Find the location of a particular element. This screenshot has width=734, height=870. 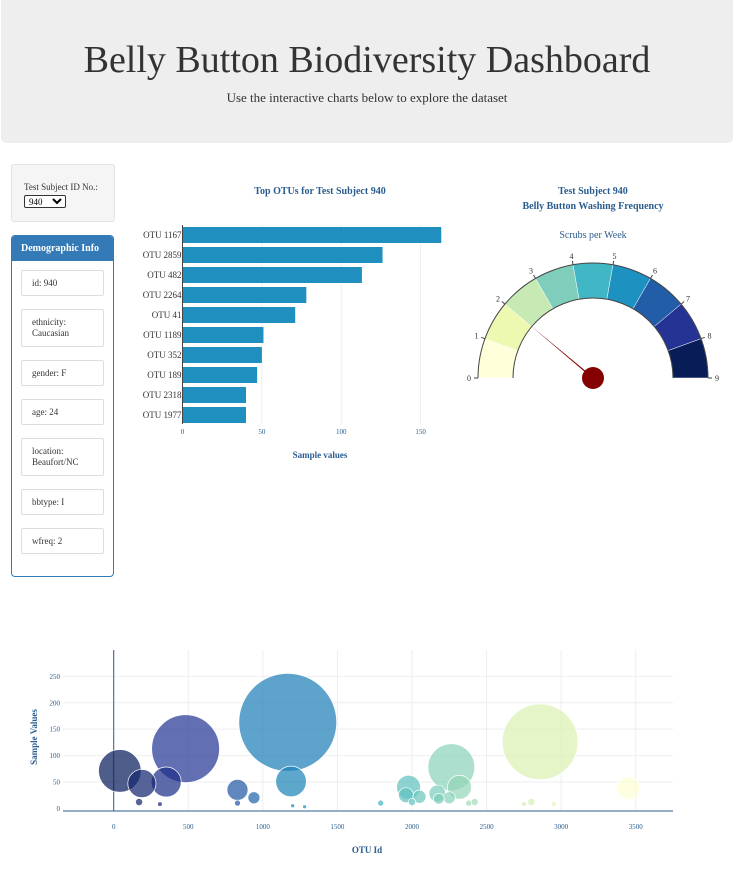

bubble-y-tick-label: 250 is located at coordinates (55, 677).